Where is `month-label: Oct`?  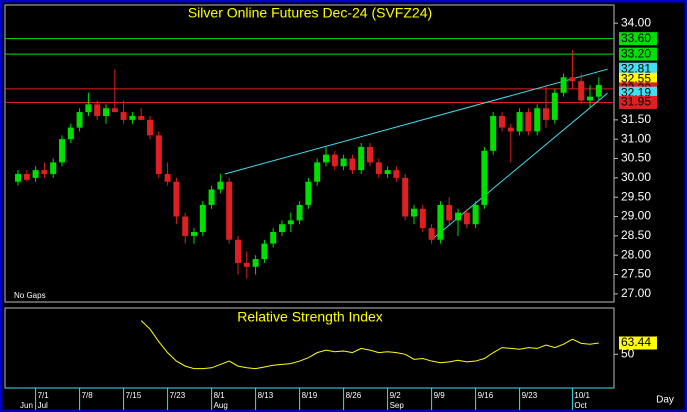
month-label: Oct is located at coordinates (580, 405).